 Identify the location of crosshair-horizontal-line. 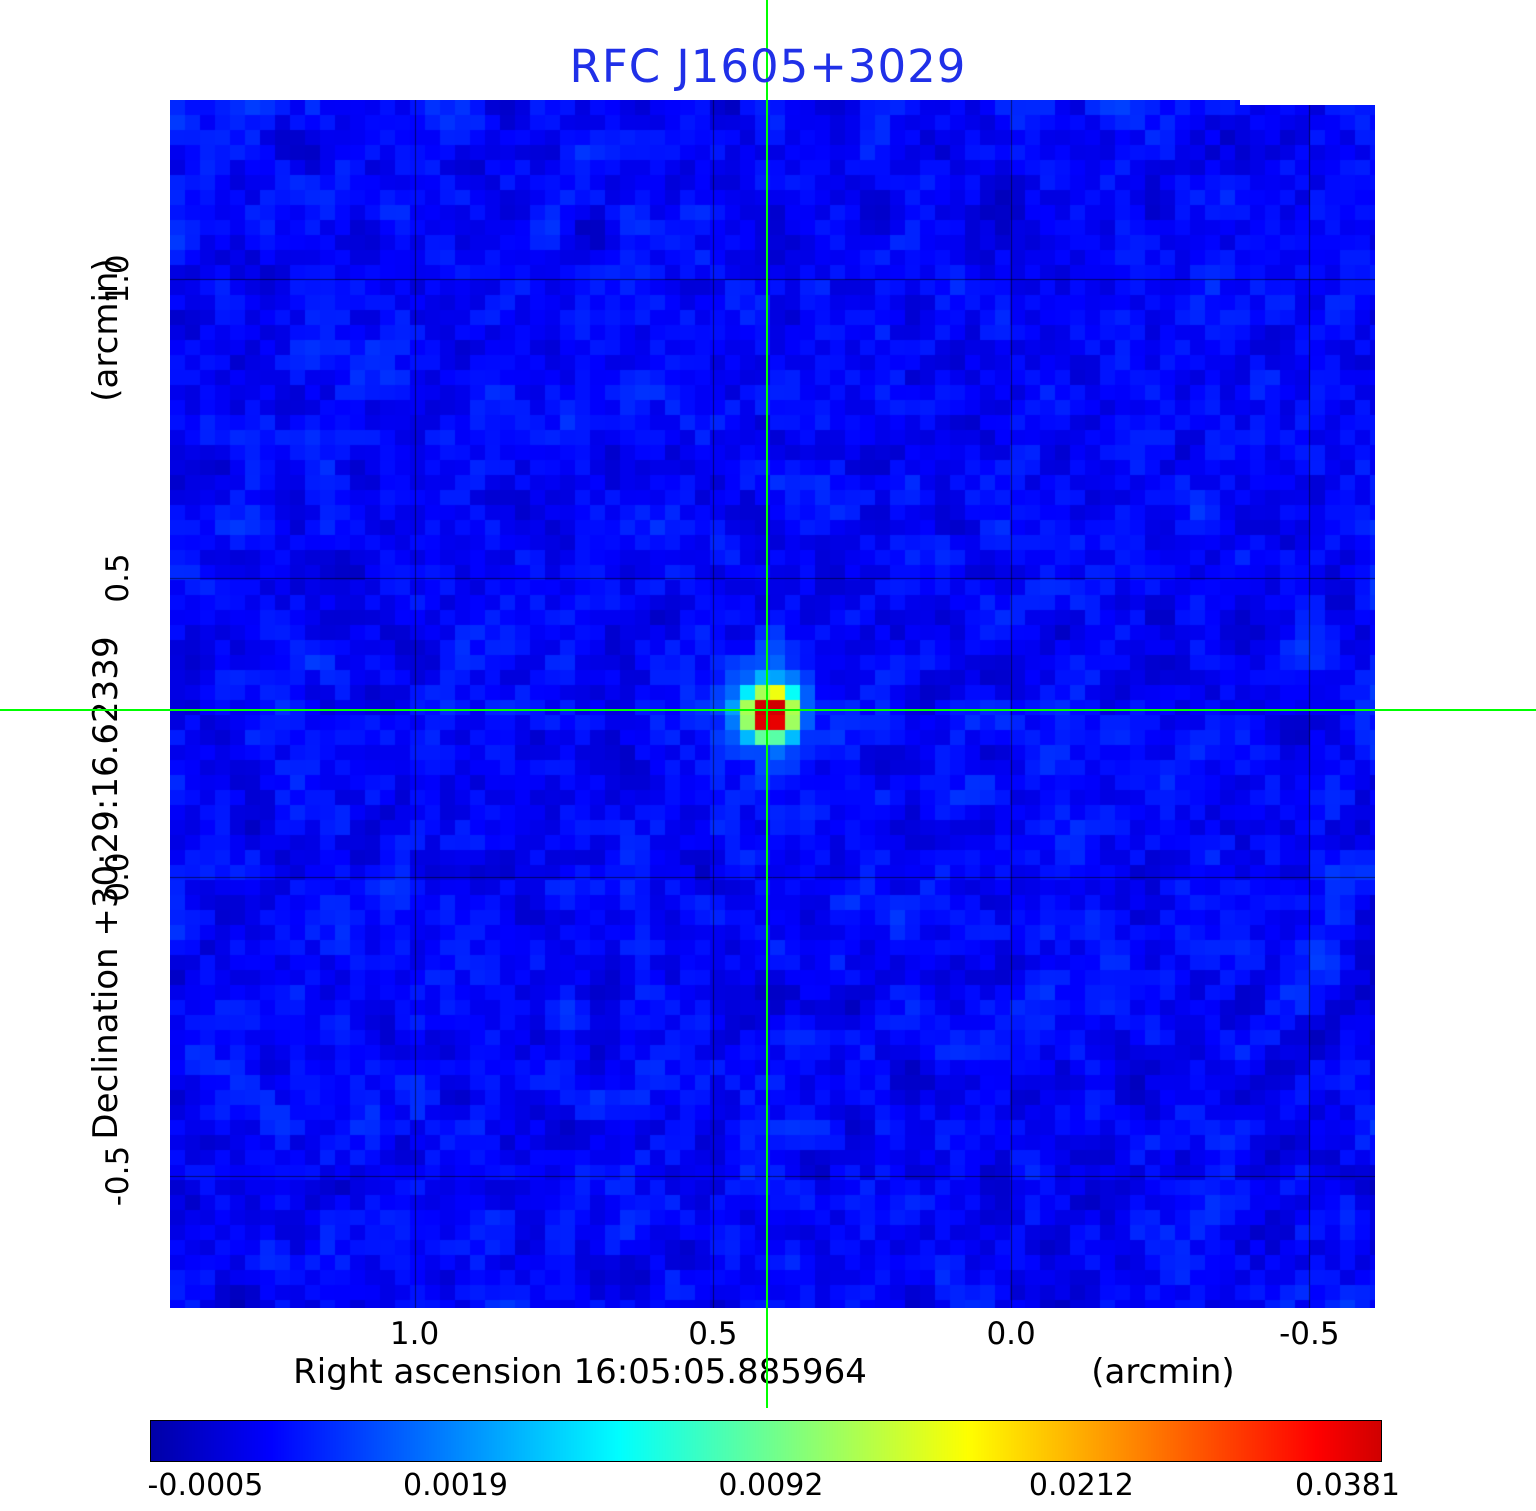
(768, 709).